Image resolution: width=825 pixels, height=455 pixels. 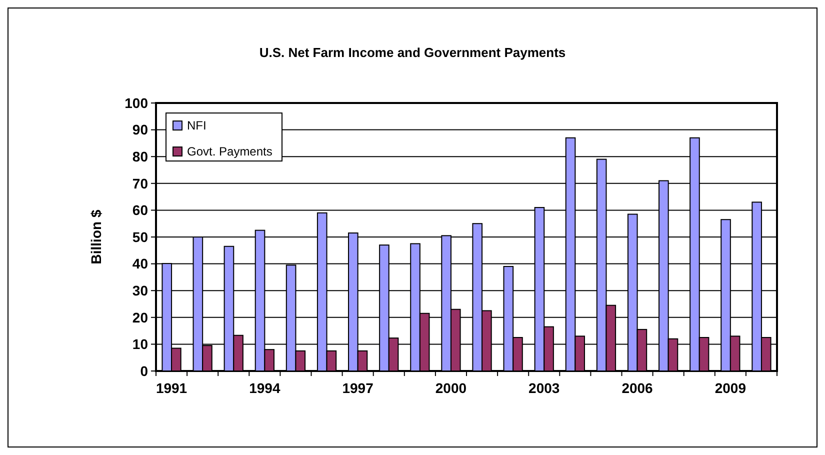 I want to click on y-tick-label: 30, so click(x=140, y=290).